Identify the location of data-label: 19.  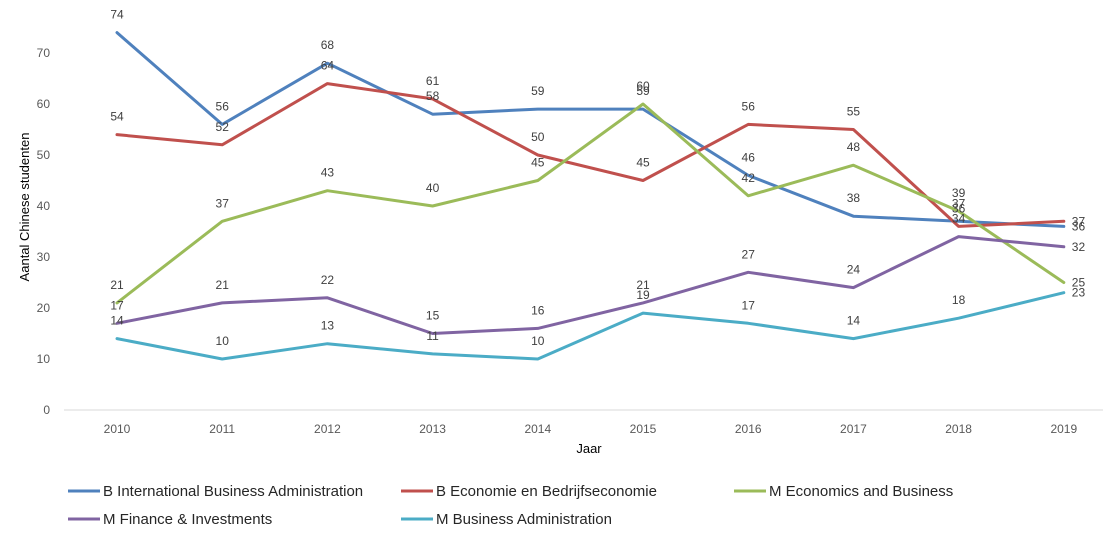
(643, 295).